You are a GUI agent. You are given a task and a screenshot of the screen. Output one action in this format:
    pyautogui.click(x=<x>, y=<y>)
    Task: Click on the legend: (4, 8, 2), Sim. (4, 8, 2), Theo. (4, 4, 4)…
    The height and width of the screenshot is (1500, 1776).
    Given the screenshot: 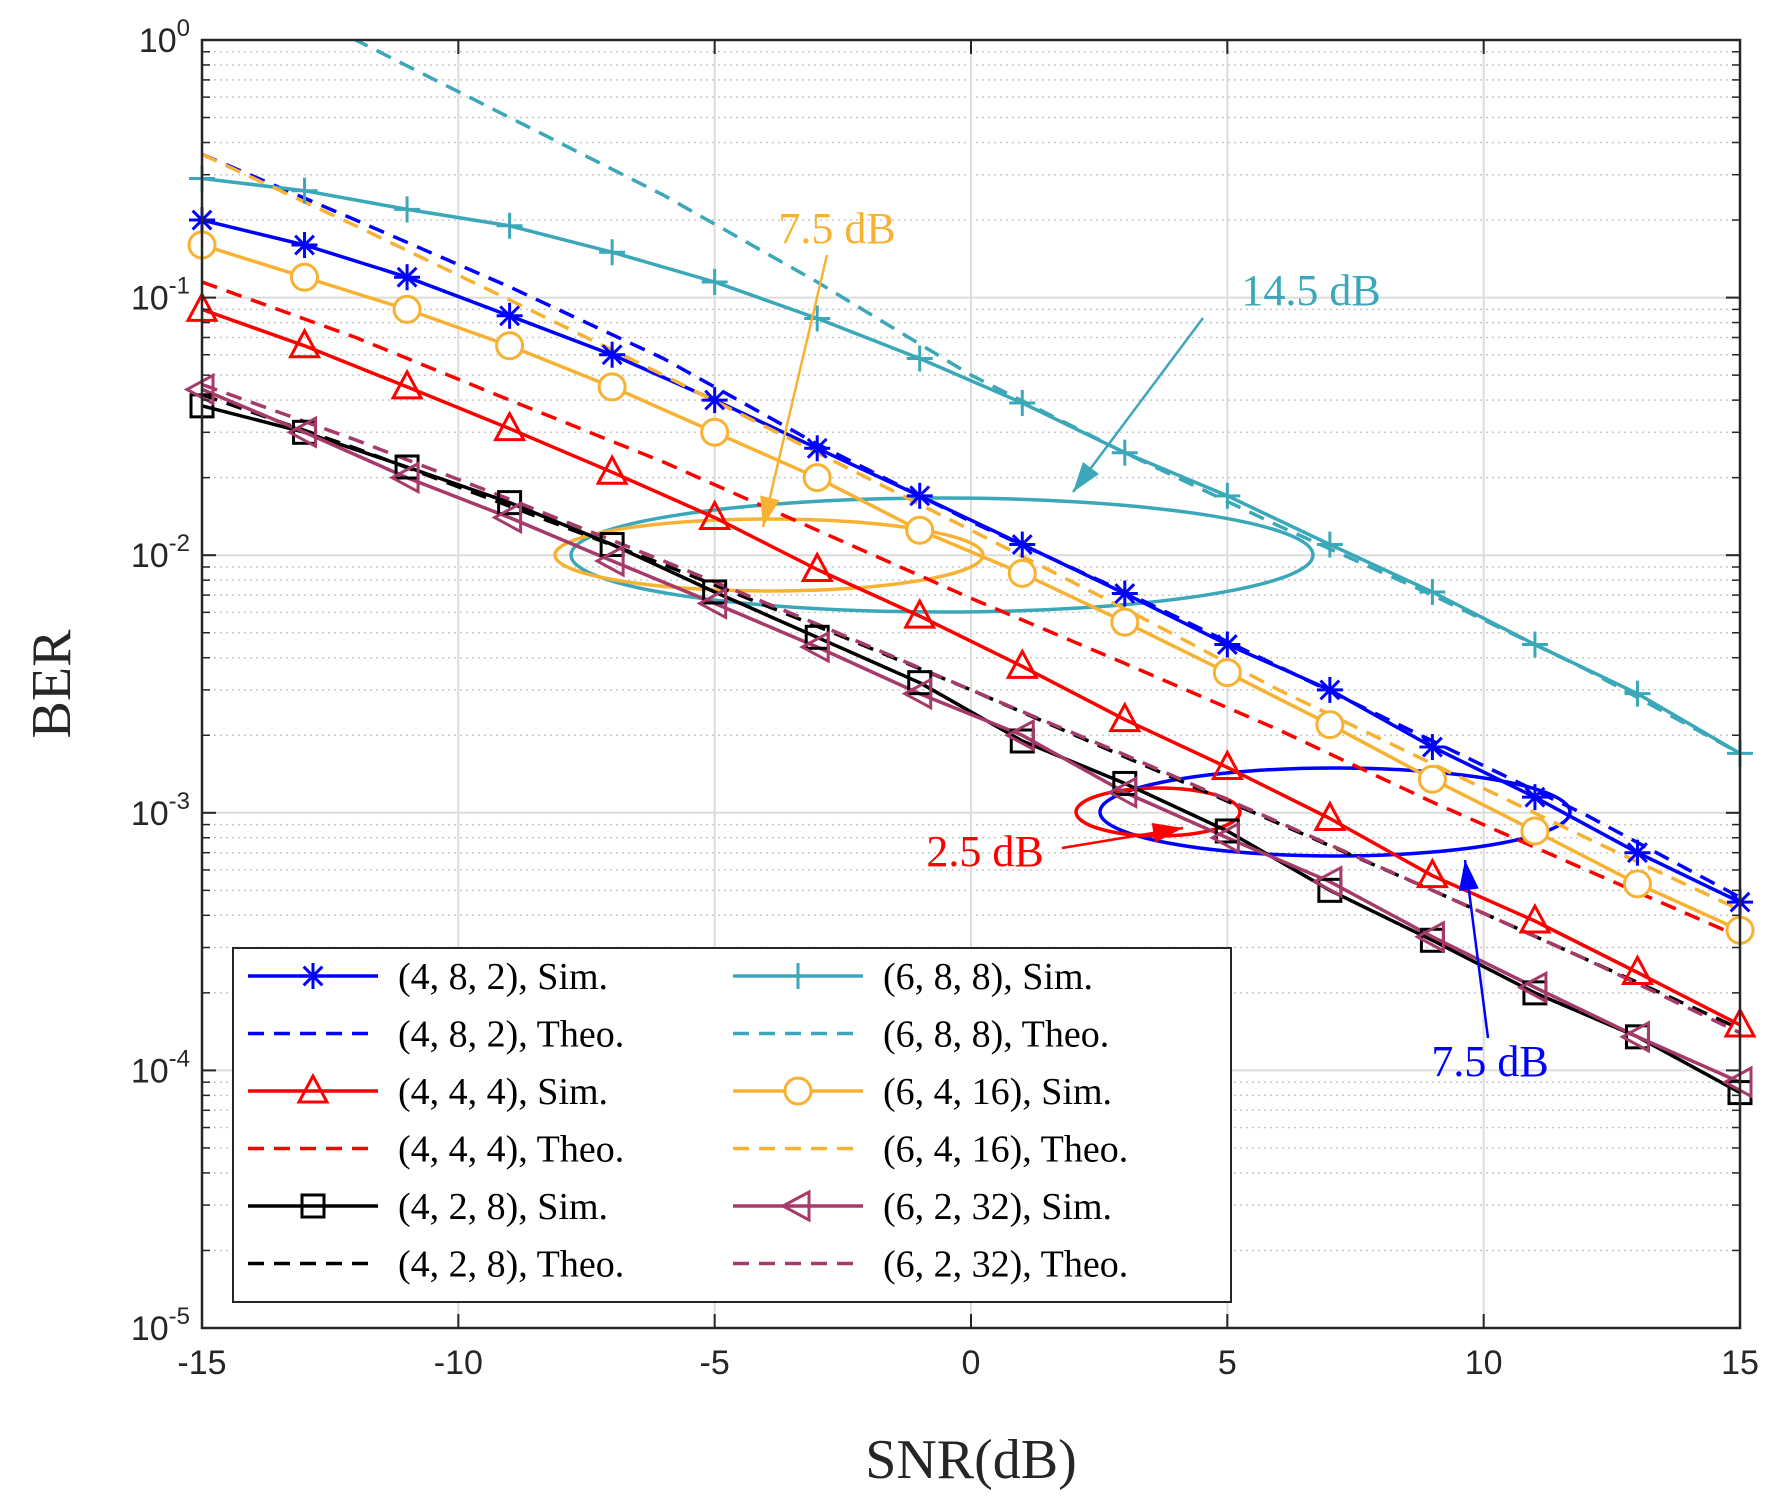 What is the action you would take?
    pyautogui.click(x=732, y=1125)
    